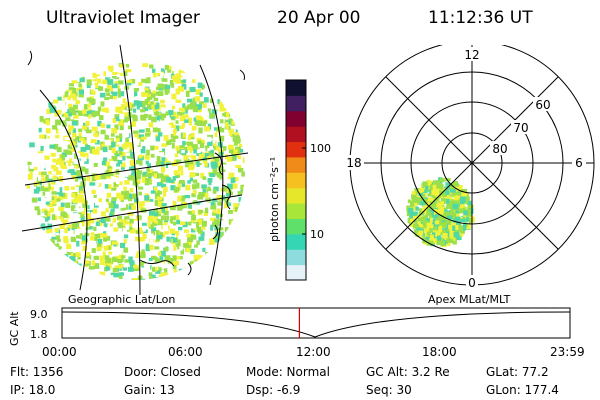 The height and width of the screenshot is (400, 600). Describe the element at coordinates (579, 162) in the screenshot. I see `mlt-label-bg-right` at that location.